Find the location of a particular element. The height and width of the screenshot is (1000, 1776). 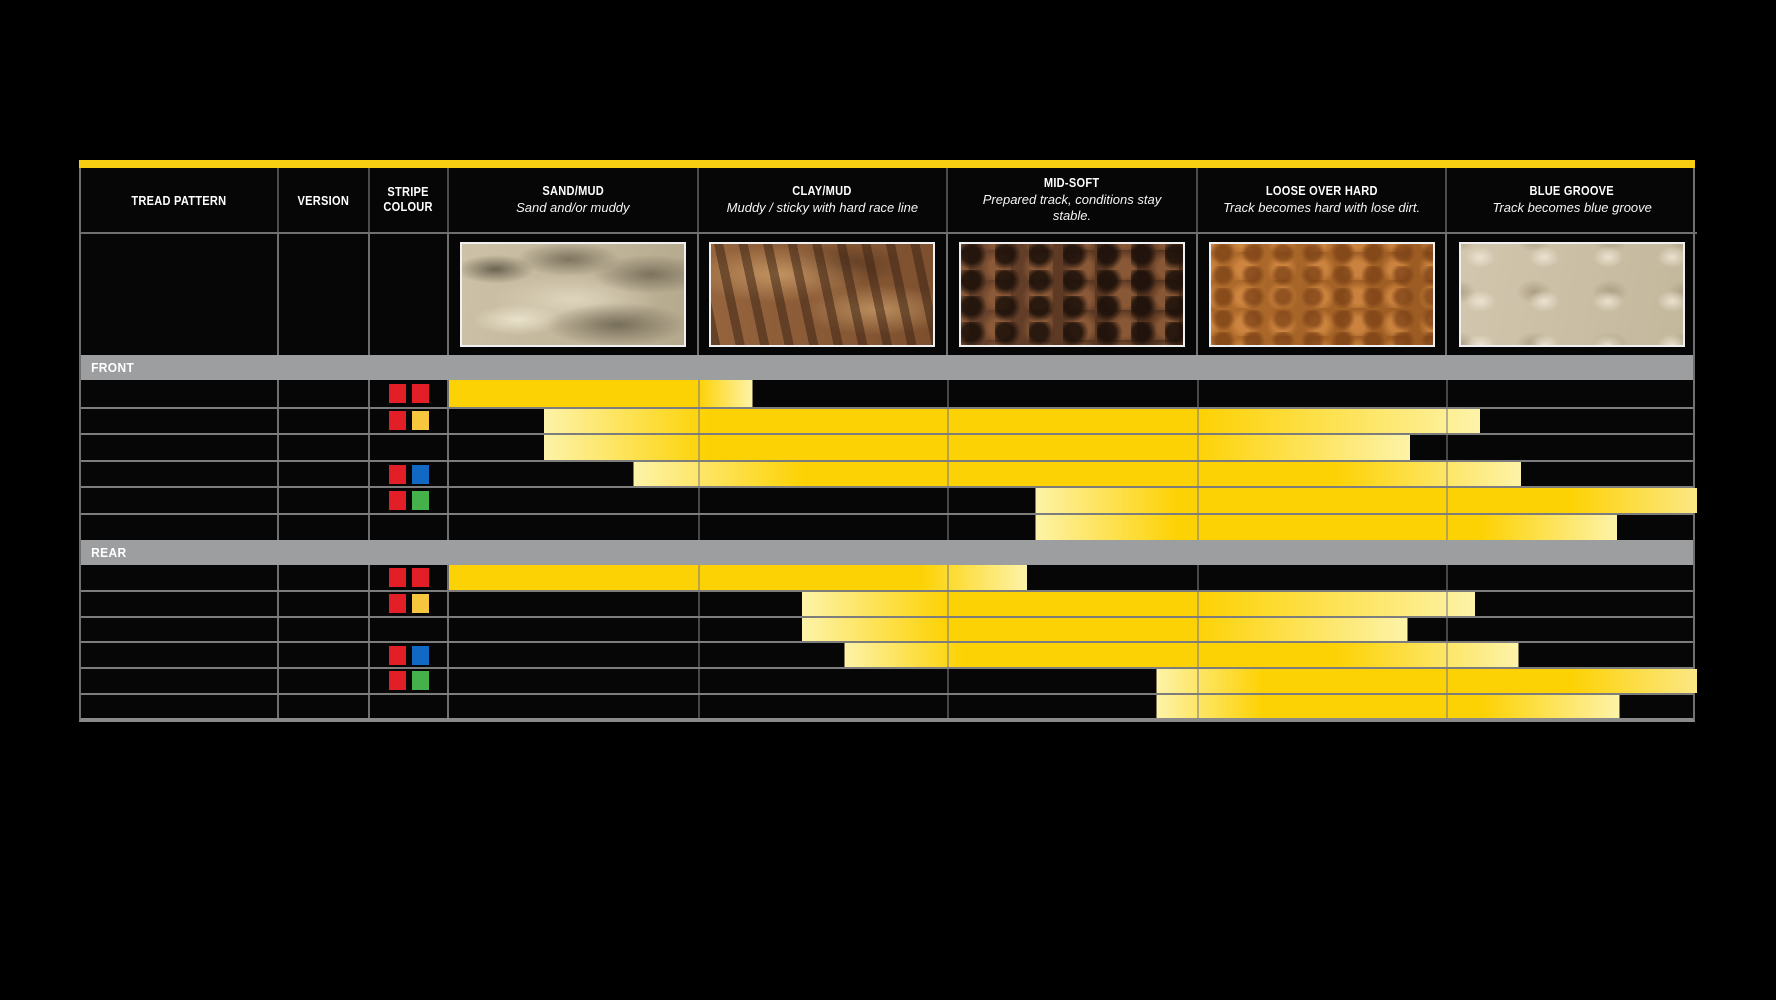

column-title: TREAD PATTERN is located at coordinates (179, 200).